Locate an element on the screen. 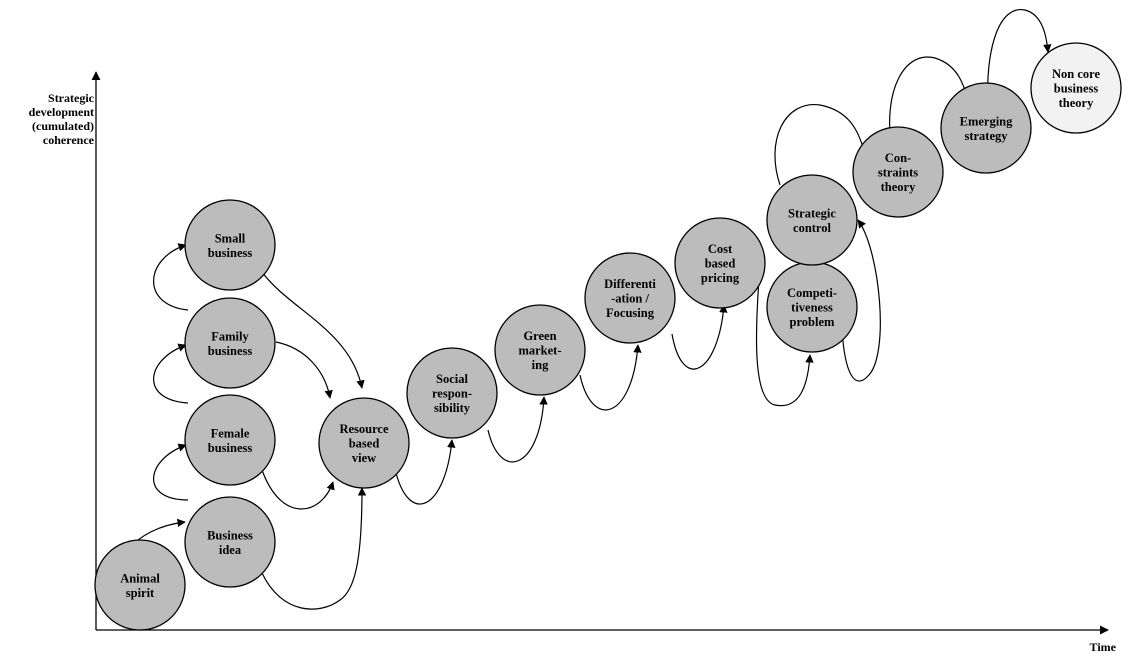 This screenshot has width=1128, height=668. node-circle-resource-based-view is located at coordinates (364, 443).